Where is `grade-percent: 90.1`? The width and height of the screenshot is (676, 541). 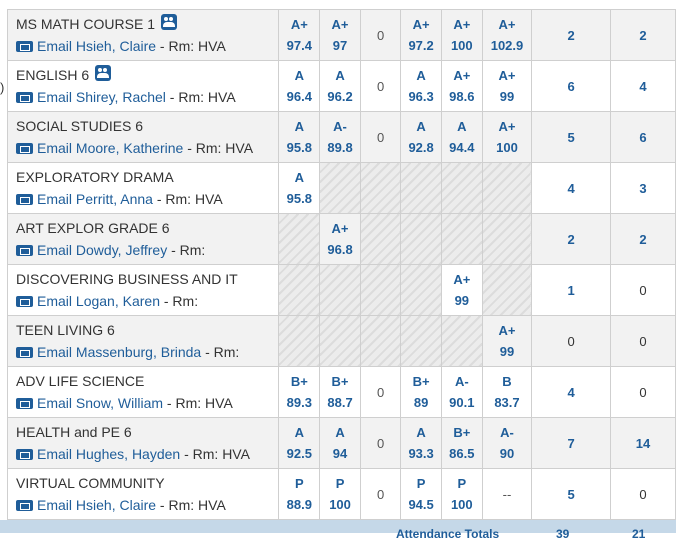 grade-percent: 90.1 is located at coordinates (462, 402).